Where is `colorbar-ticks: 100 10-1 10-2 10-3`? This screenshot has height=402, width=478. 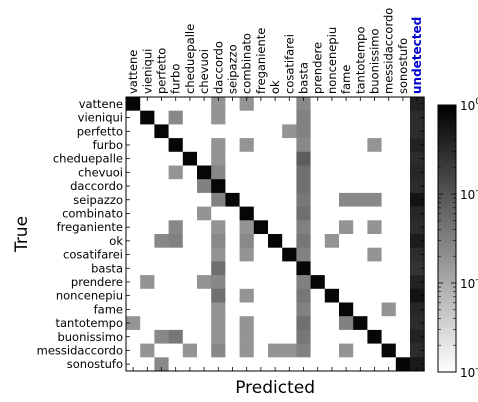 colorbar-ticks: 100 10-1 10-2 10-3 is located at coordinates (458, 238).